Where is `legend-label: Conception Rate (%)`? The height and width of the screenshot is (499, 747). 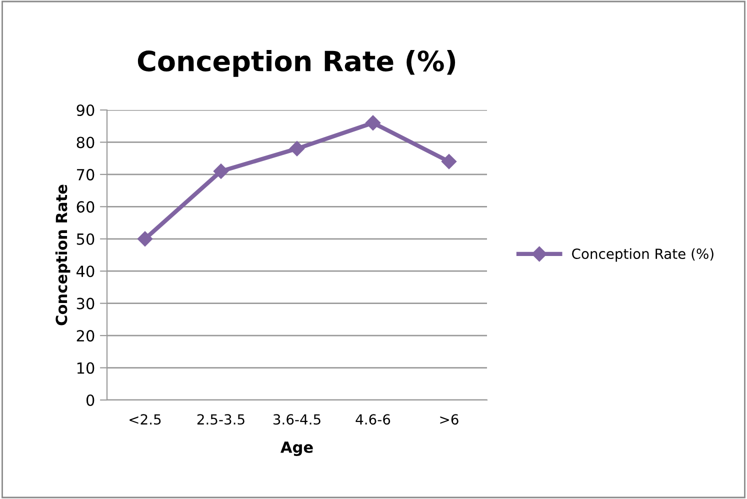 legend-label: Conception Rate (%) is located at coordinates (643, 255).